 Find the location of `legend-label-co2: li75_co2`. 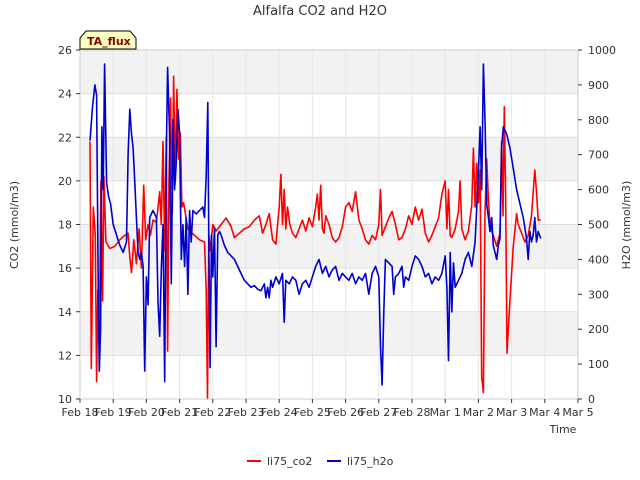

legend-label-co2: li75_co2 is located at coordinates (289, 461).